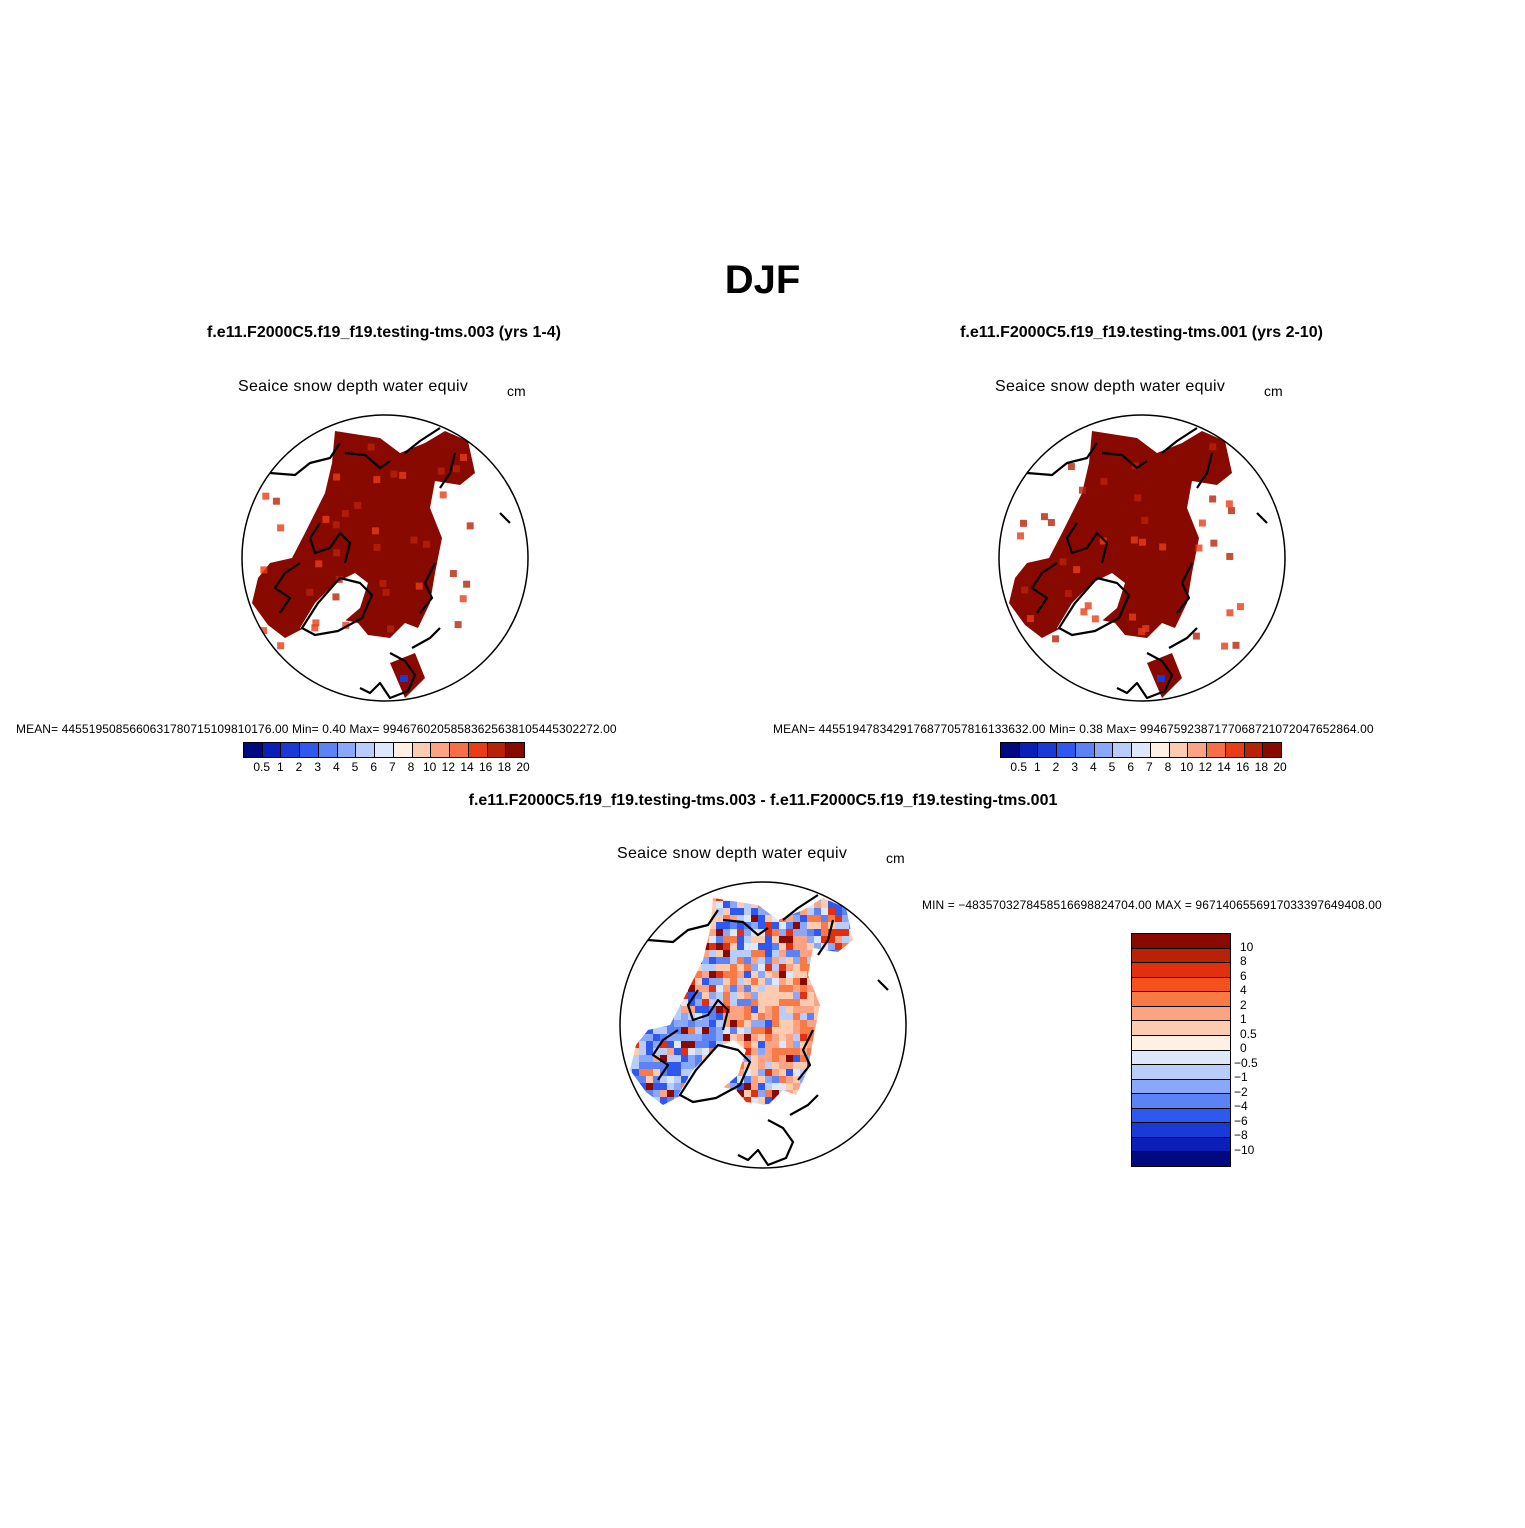  I want to click on colorbar-tick-label: 3, so click(1074, 767).